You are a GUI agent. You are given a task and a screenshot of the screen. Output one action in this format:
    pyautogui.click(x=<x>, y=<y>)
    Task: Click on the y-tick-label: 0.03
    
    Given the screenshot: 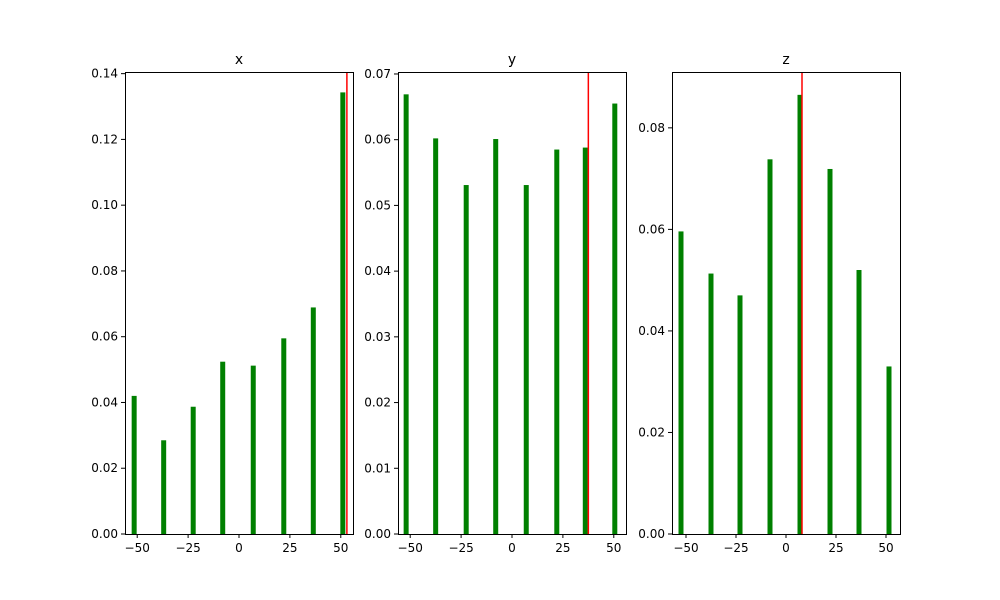 What is the action you would take?
    pyautogui.click(x=377, y=337)
    